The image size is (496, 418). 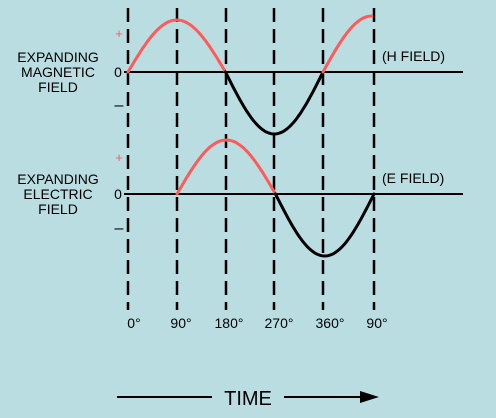 I want to click on time-label: TIME, so click(x=248, y=399).